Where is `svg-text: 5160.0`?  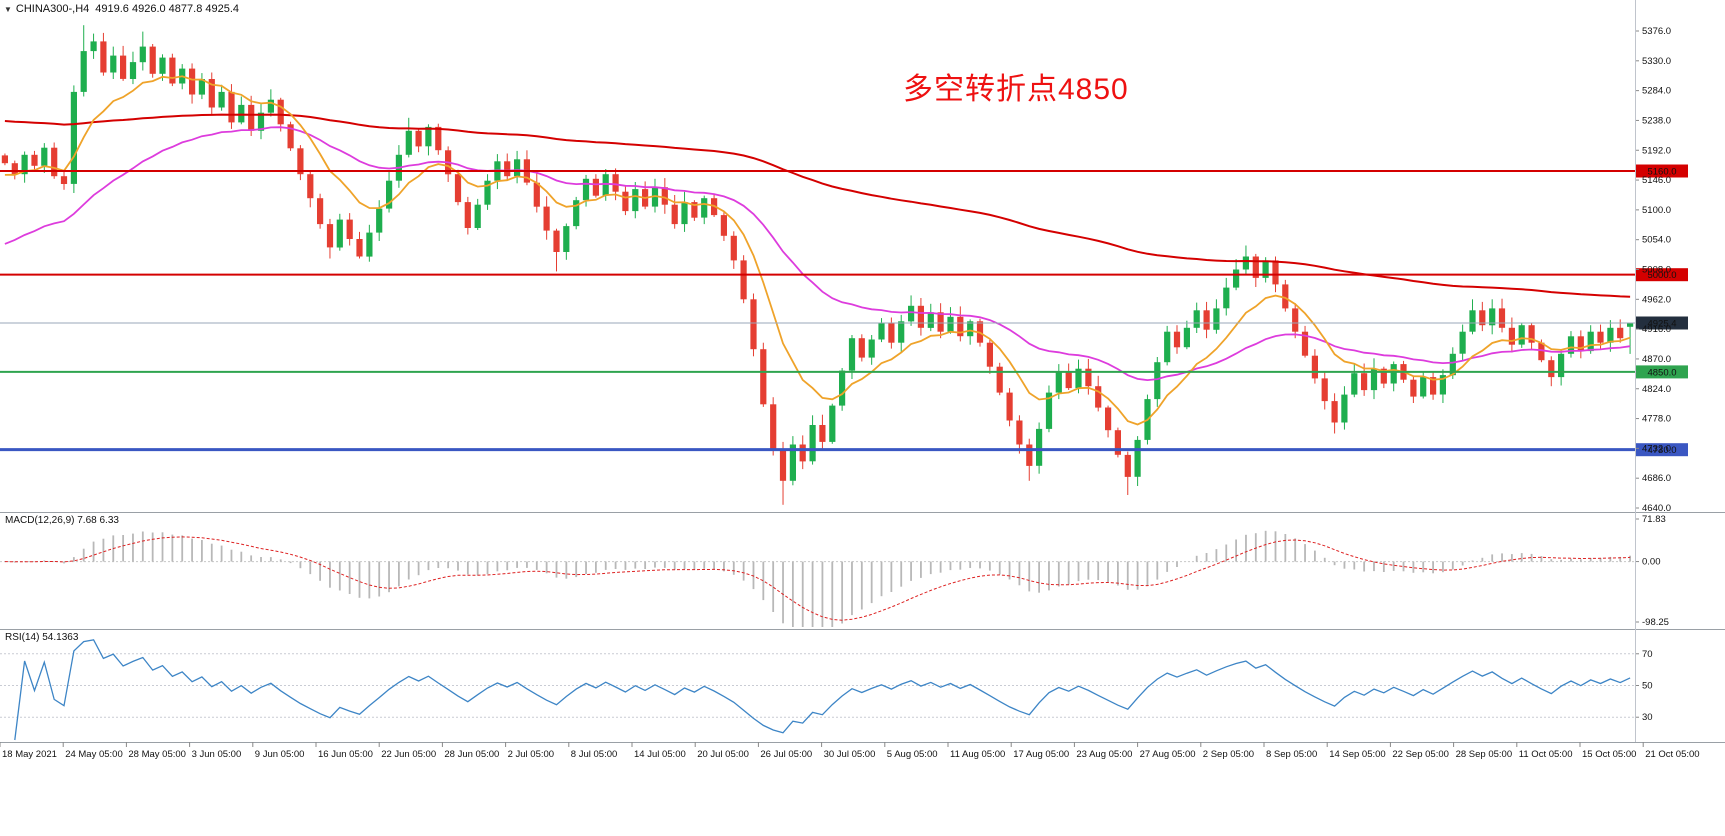 svg-text: 5160.0 is located at coordinates (1661, 171).